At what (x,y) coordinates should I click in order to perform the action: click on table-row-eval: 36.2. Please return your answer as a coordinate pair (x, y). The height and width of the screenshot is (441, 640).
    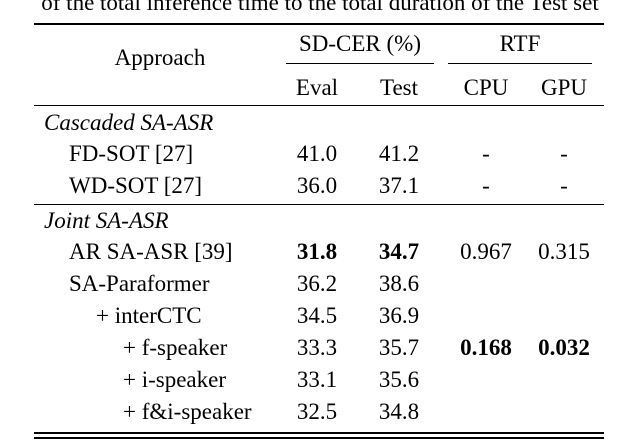
    Looking at the image, I should click on (317, 283).